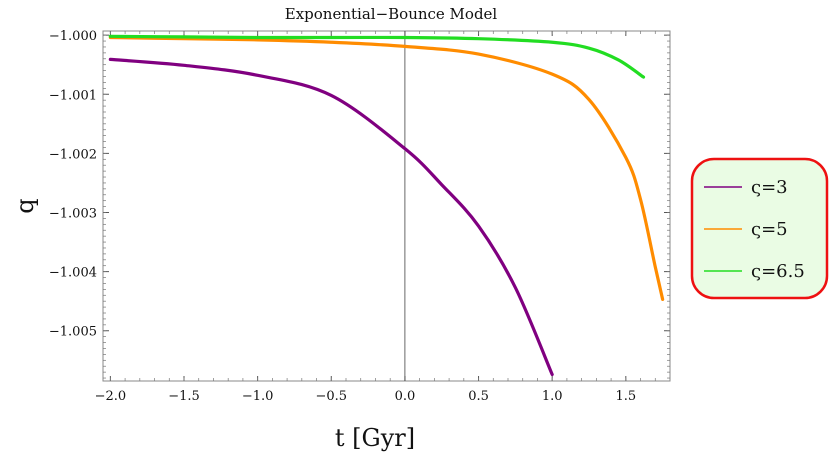 Image resolution: width=830 pixels, height=459 pixels. I want to click on legend-box, so click(759, 228).